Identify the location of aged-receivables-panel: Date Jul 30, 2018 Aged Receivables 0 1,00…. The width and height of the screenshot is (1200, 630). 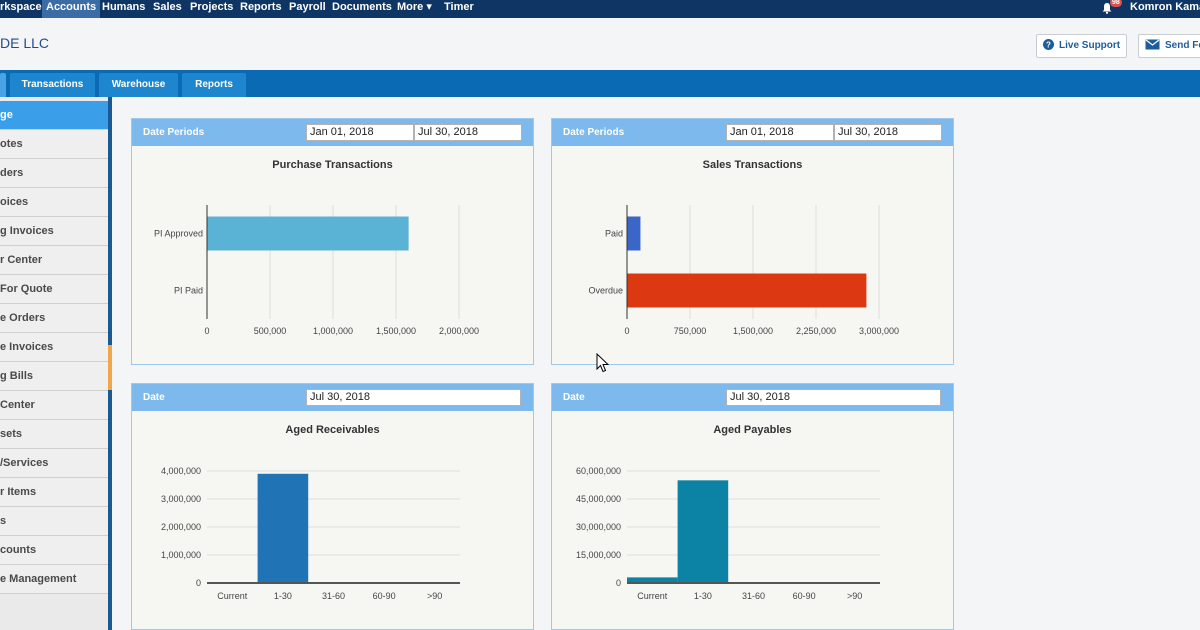
(332, 506).